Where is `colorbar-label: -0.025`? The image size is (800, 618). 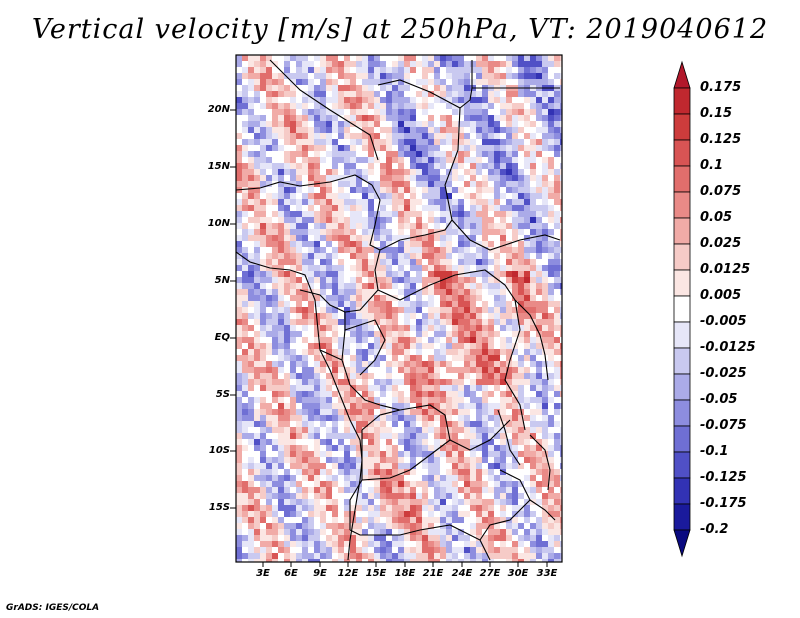 colorbar-label: -0.025 is located at coordinates (723, 373).